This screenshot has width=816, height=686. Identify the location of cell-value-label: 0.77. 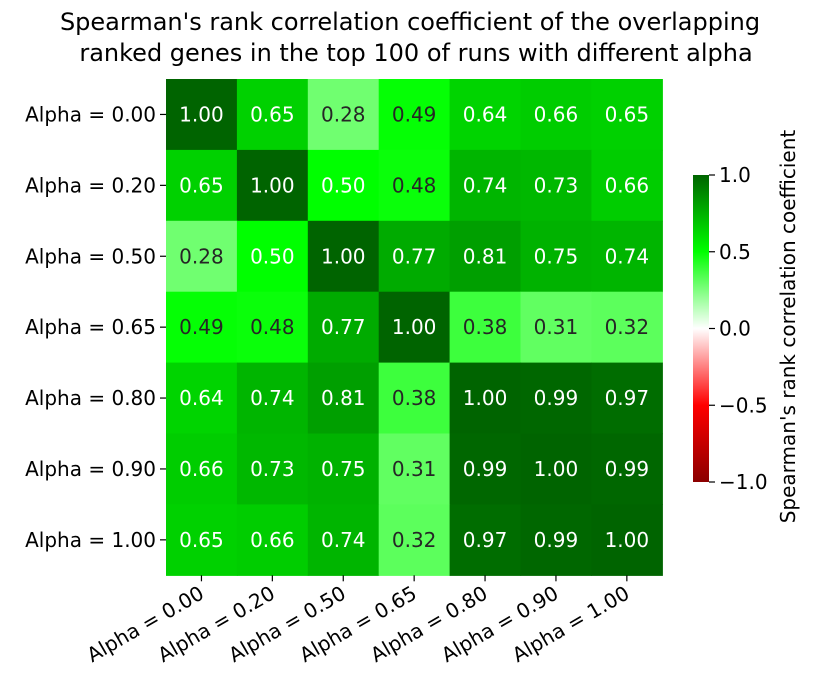
(414, 256).